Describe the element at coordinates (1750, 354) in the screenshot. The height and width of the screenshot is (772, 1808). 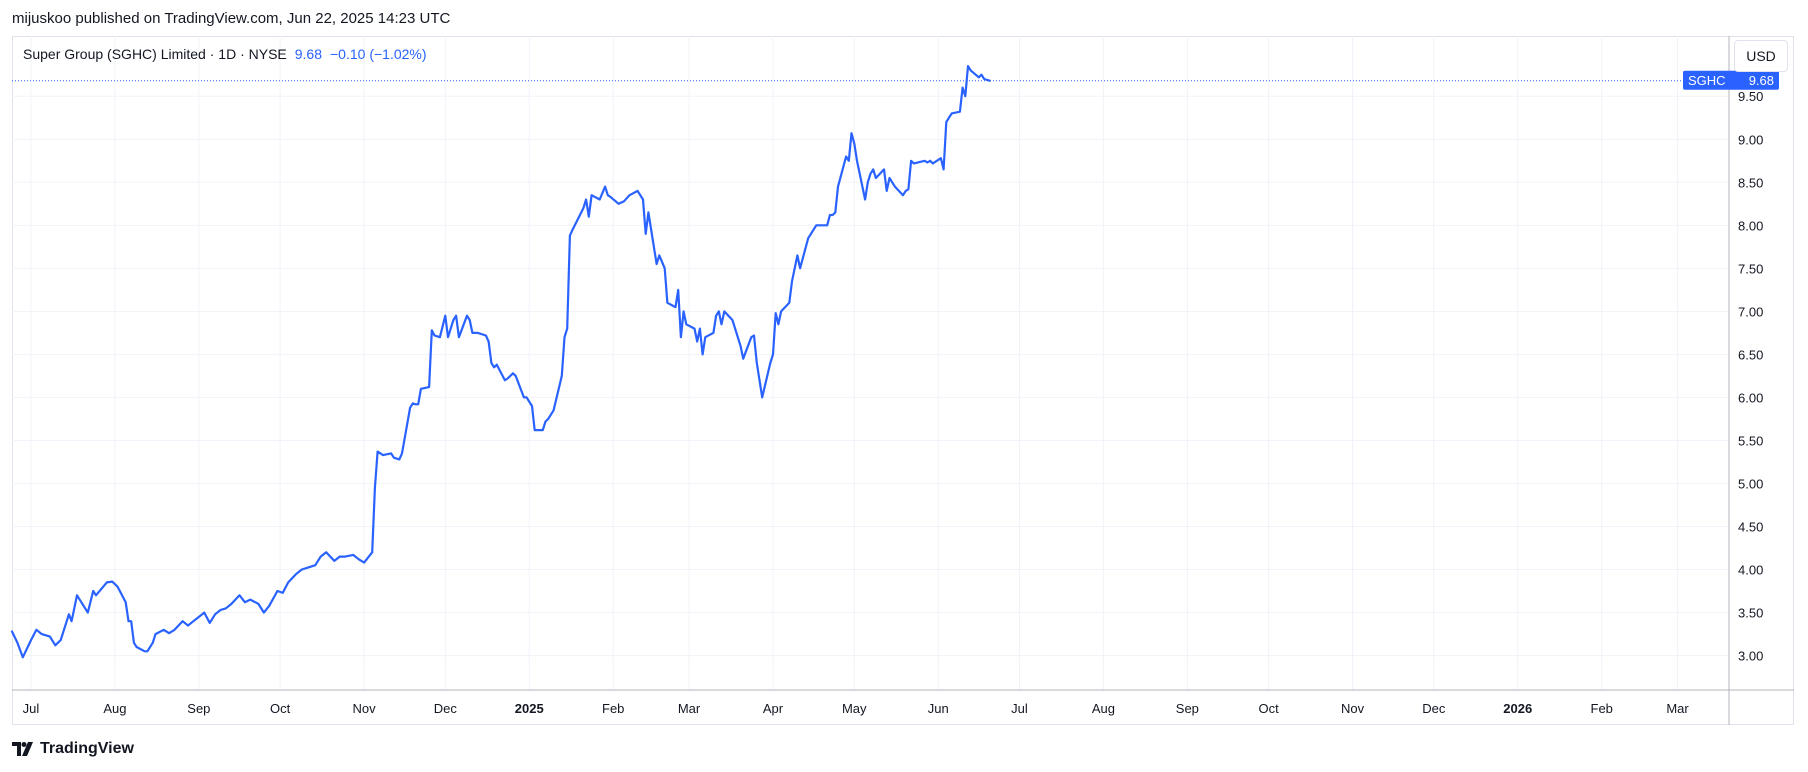
I see `y-tick-label: 6.50` at that location.